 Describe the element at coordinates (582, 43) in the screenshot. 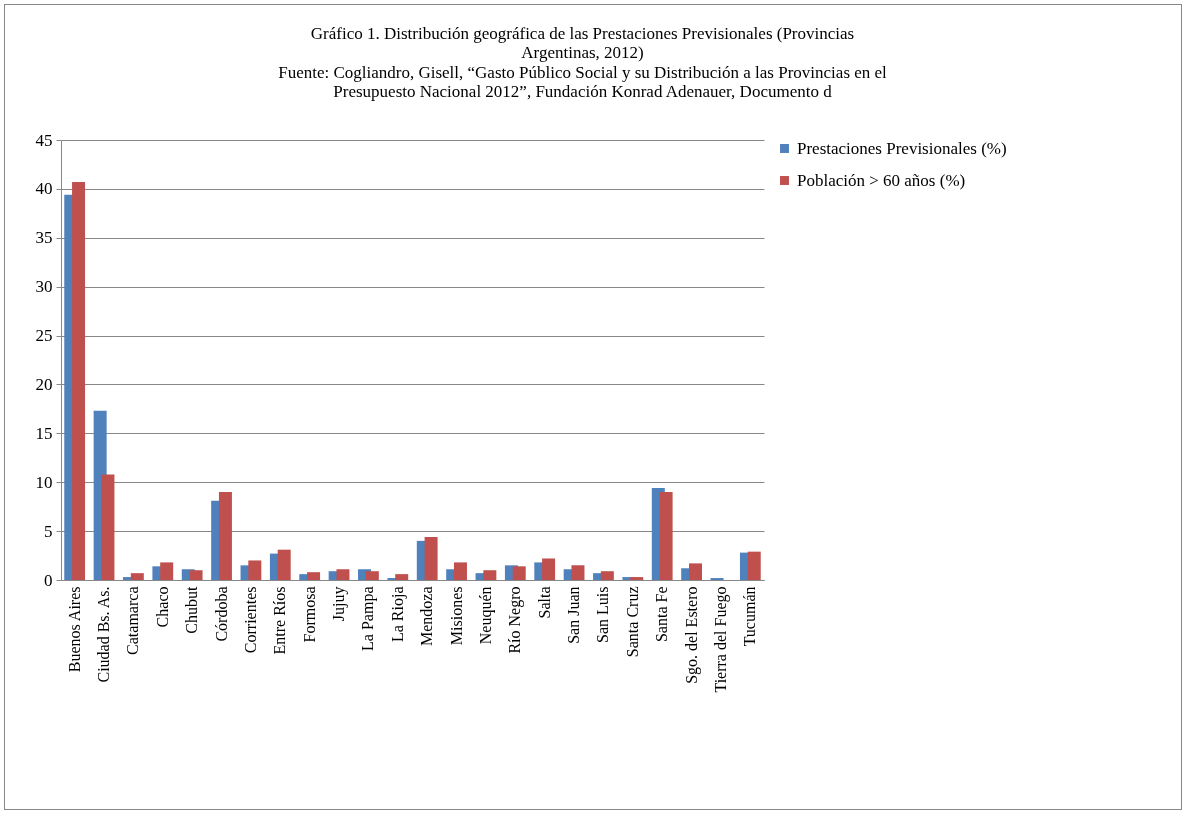

I see `chart-title: Gráfico 1. Distribución geográfica de las Prestaciones Previsionales (Provincias Argentinas, 2012)` at that location.